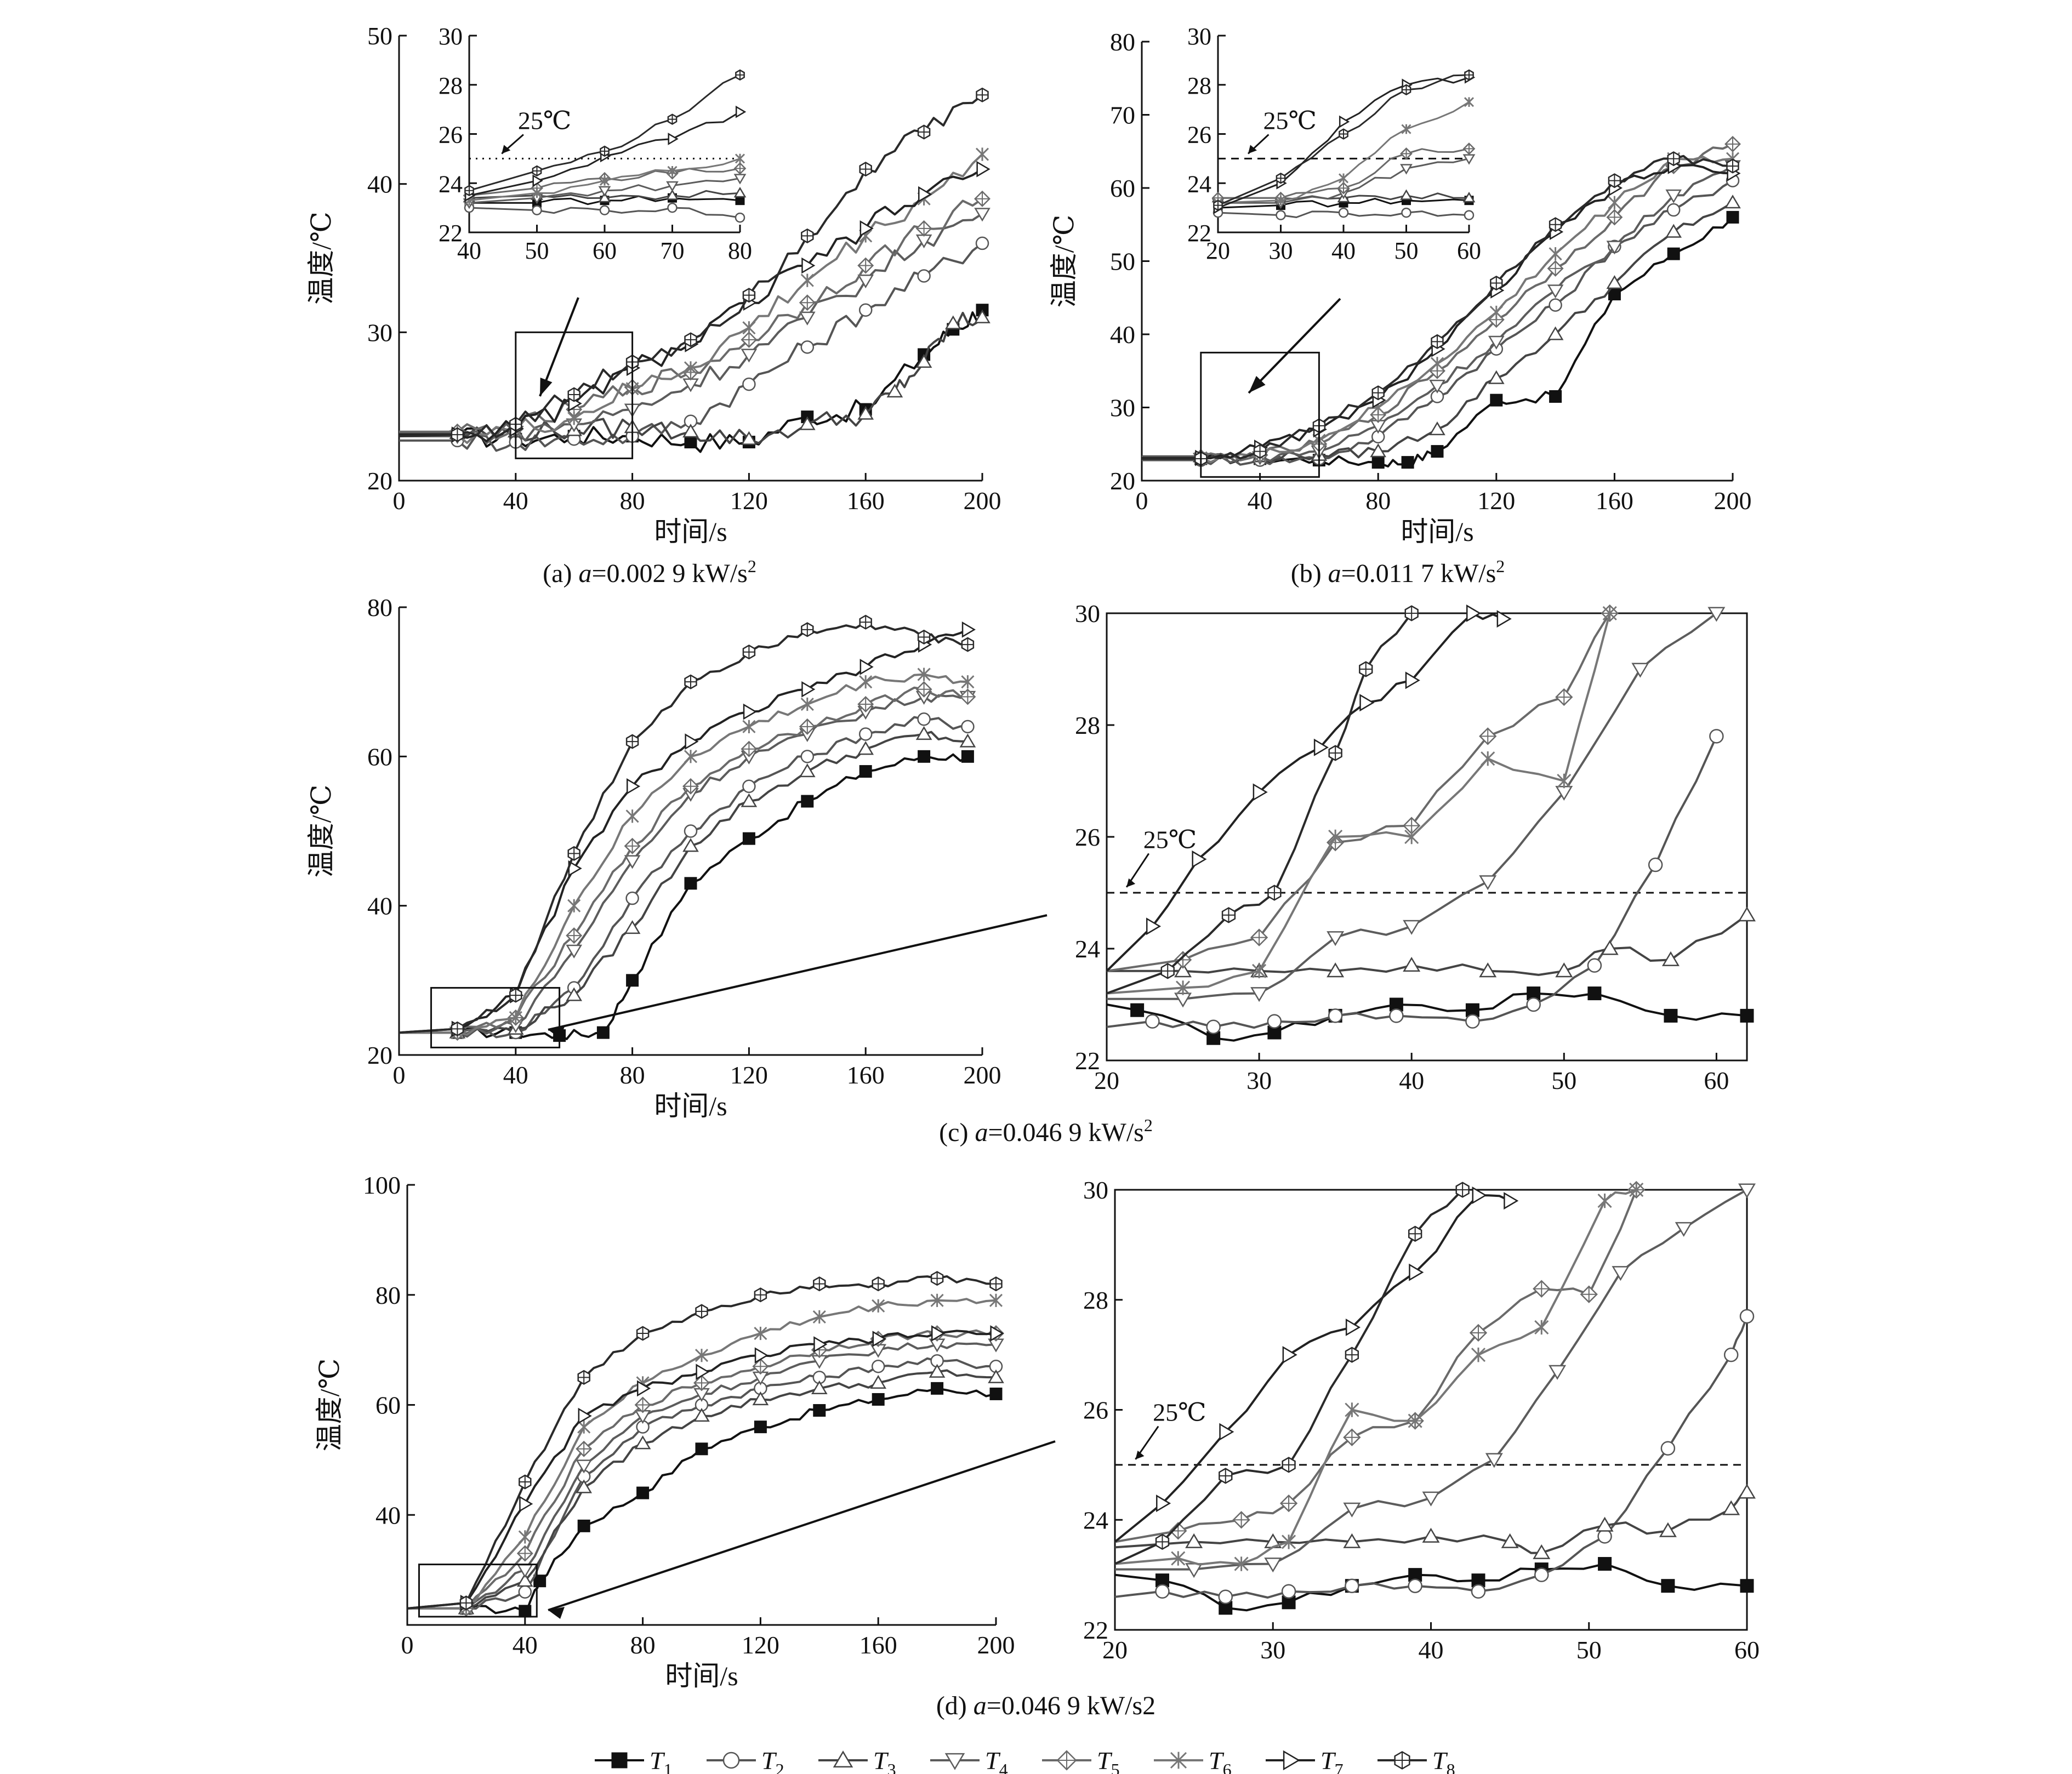 This screenshot has height=1774, width=2072. Describe the element at coordinates (1343, 173) in the screenshot. I see `series-T5` at that location.